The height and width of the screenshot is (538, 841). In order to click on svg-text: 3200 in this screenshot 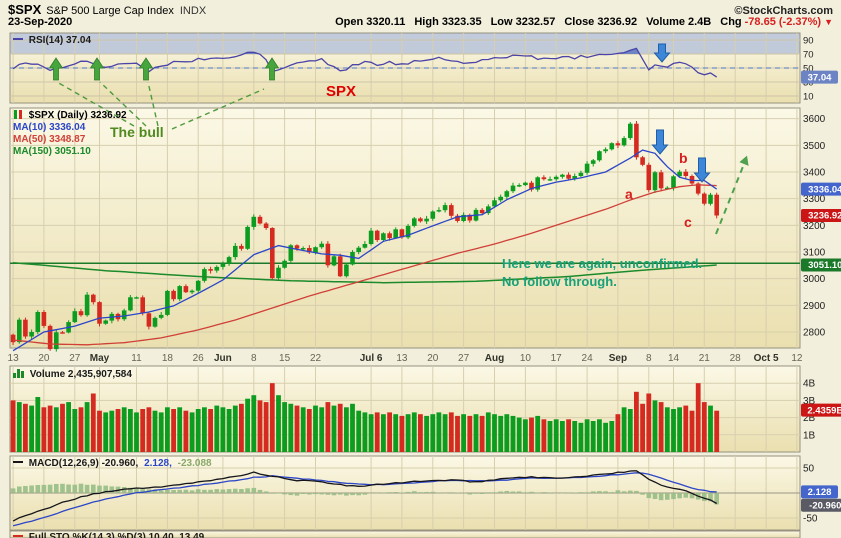, I will do `click(814, 226)`.